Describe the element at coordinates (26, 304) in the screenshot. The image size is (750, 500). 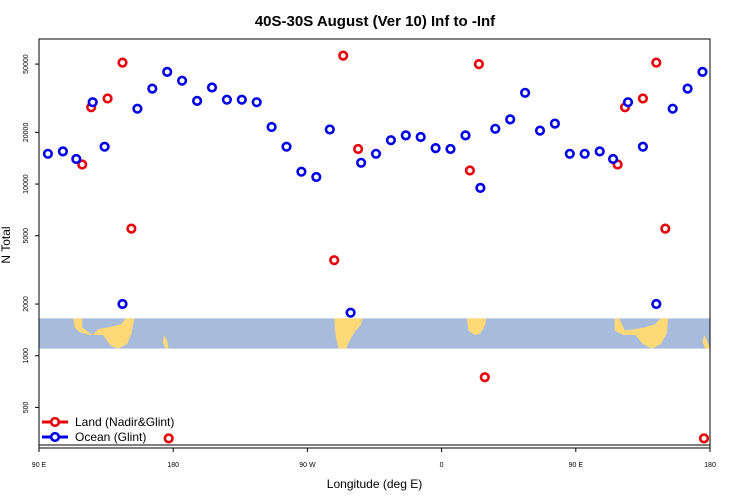
I see `y-tick-label-2: 2000` at that location.